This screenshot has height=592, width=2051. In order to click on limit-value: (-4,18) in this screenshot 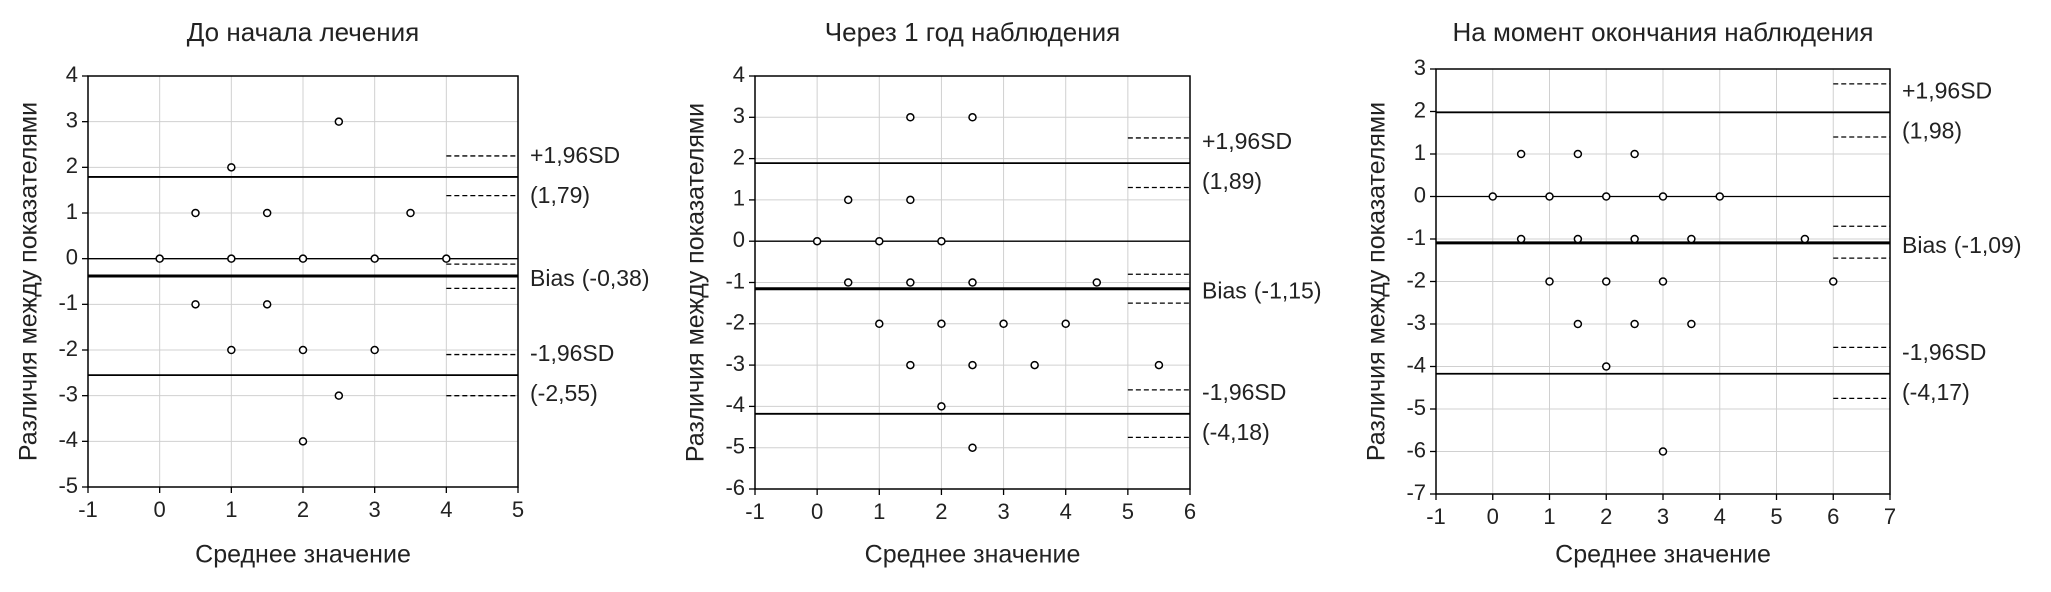, I will do `click(1236, 432)`.